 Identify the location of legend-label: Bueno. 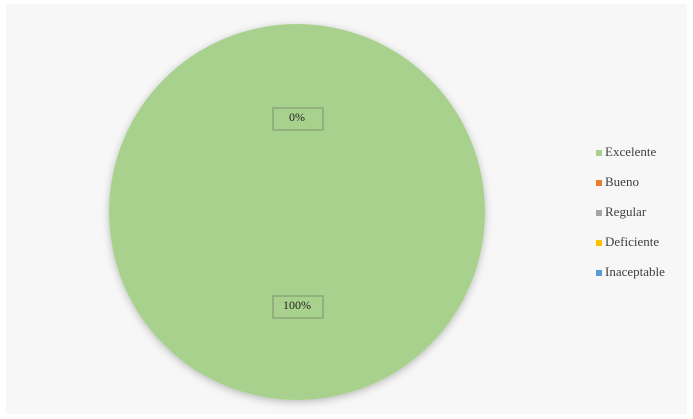
(622, 181).